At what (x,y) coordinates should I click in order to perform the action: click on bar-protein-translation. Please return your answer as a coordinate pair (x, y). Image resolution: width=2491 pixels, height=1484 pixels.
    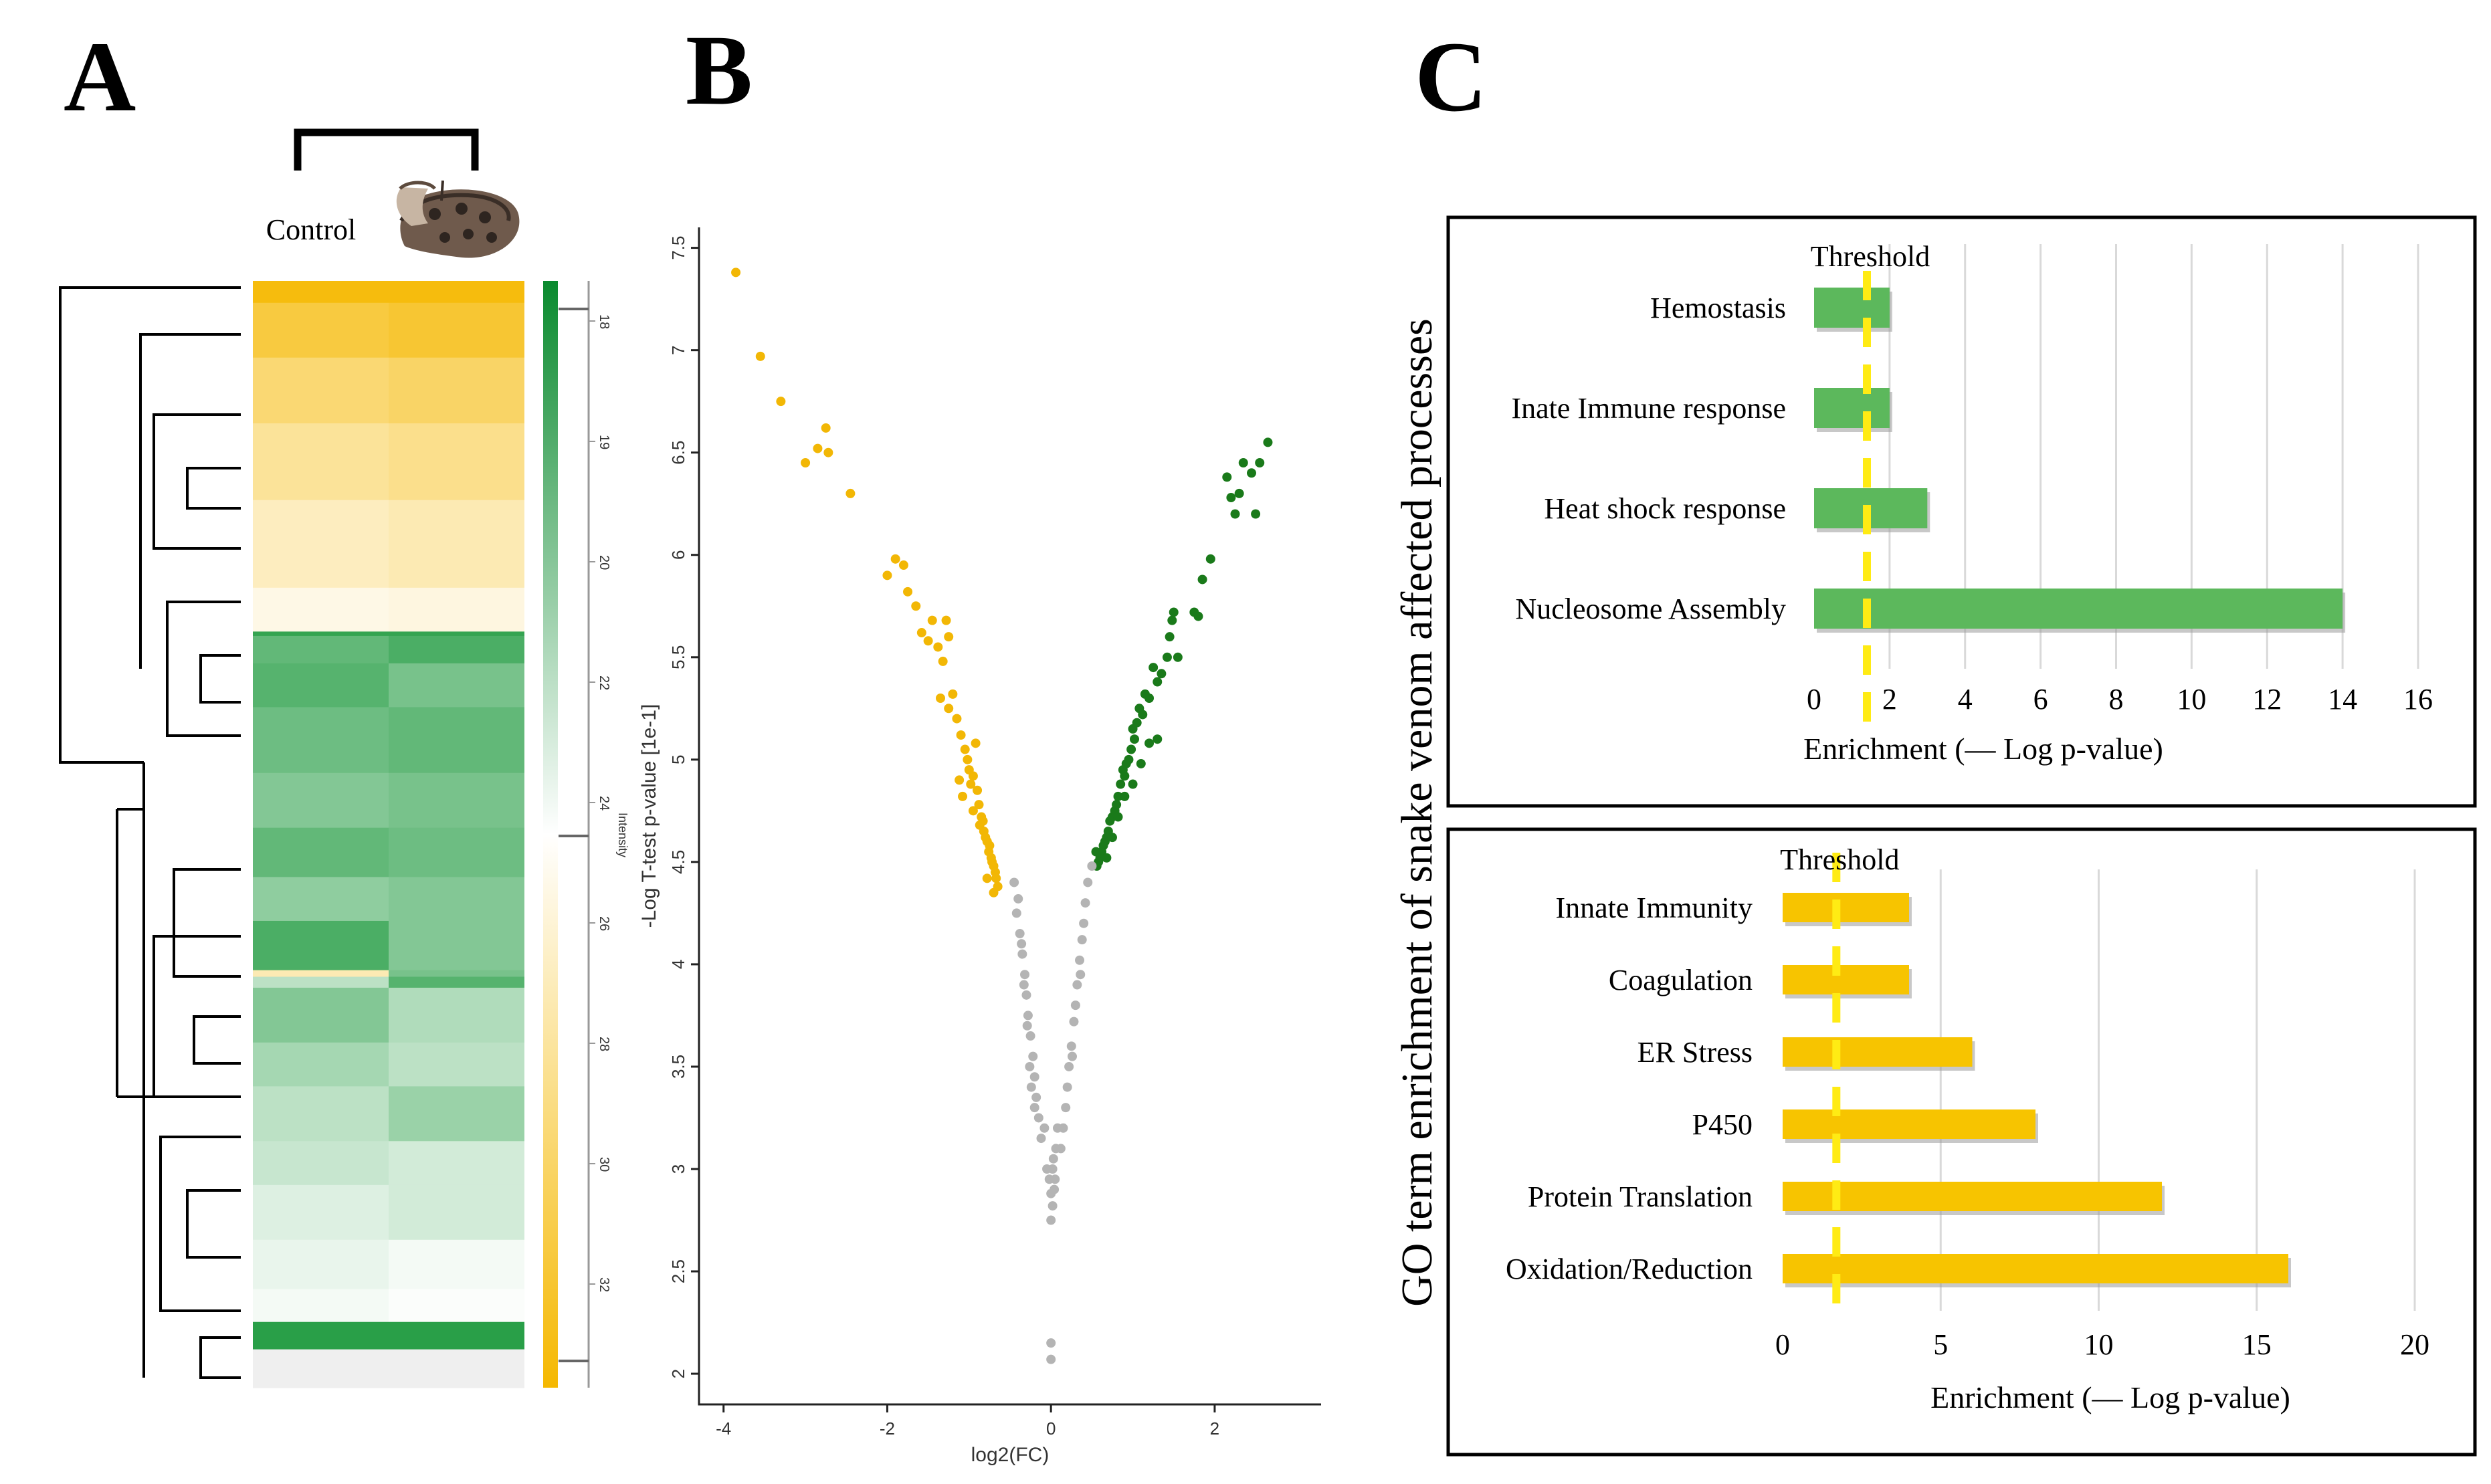
    Looking at the image, I should click on (1972, 1196).